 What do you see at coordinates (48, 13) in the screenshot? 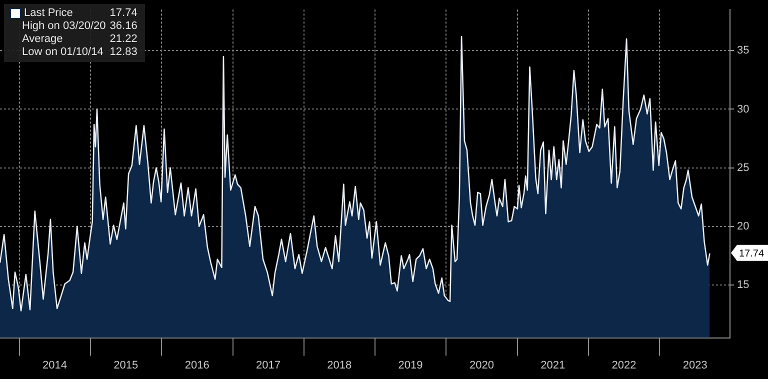
I see `text: Last Price` at bounding box center [48, 13].